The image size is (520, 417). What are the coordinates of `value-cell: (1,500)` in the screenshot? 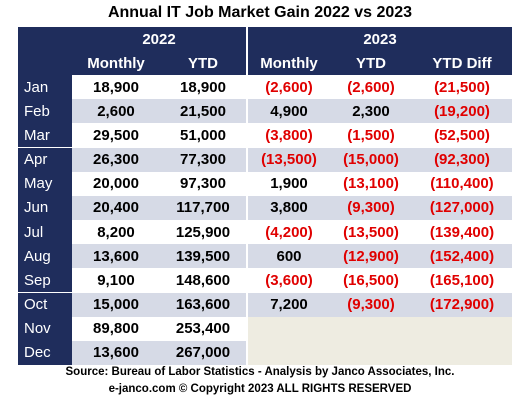 It's located at (371, 135).